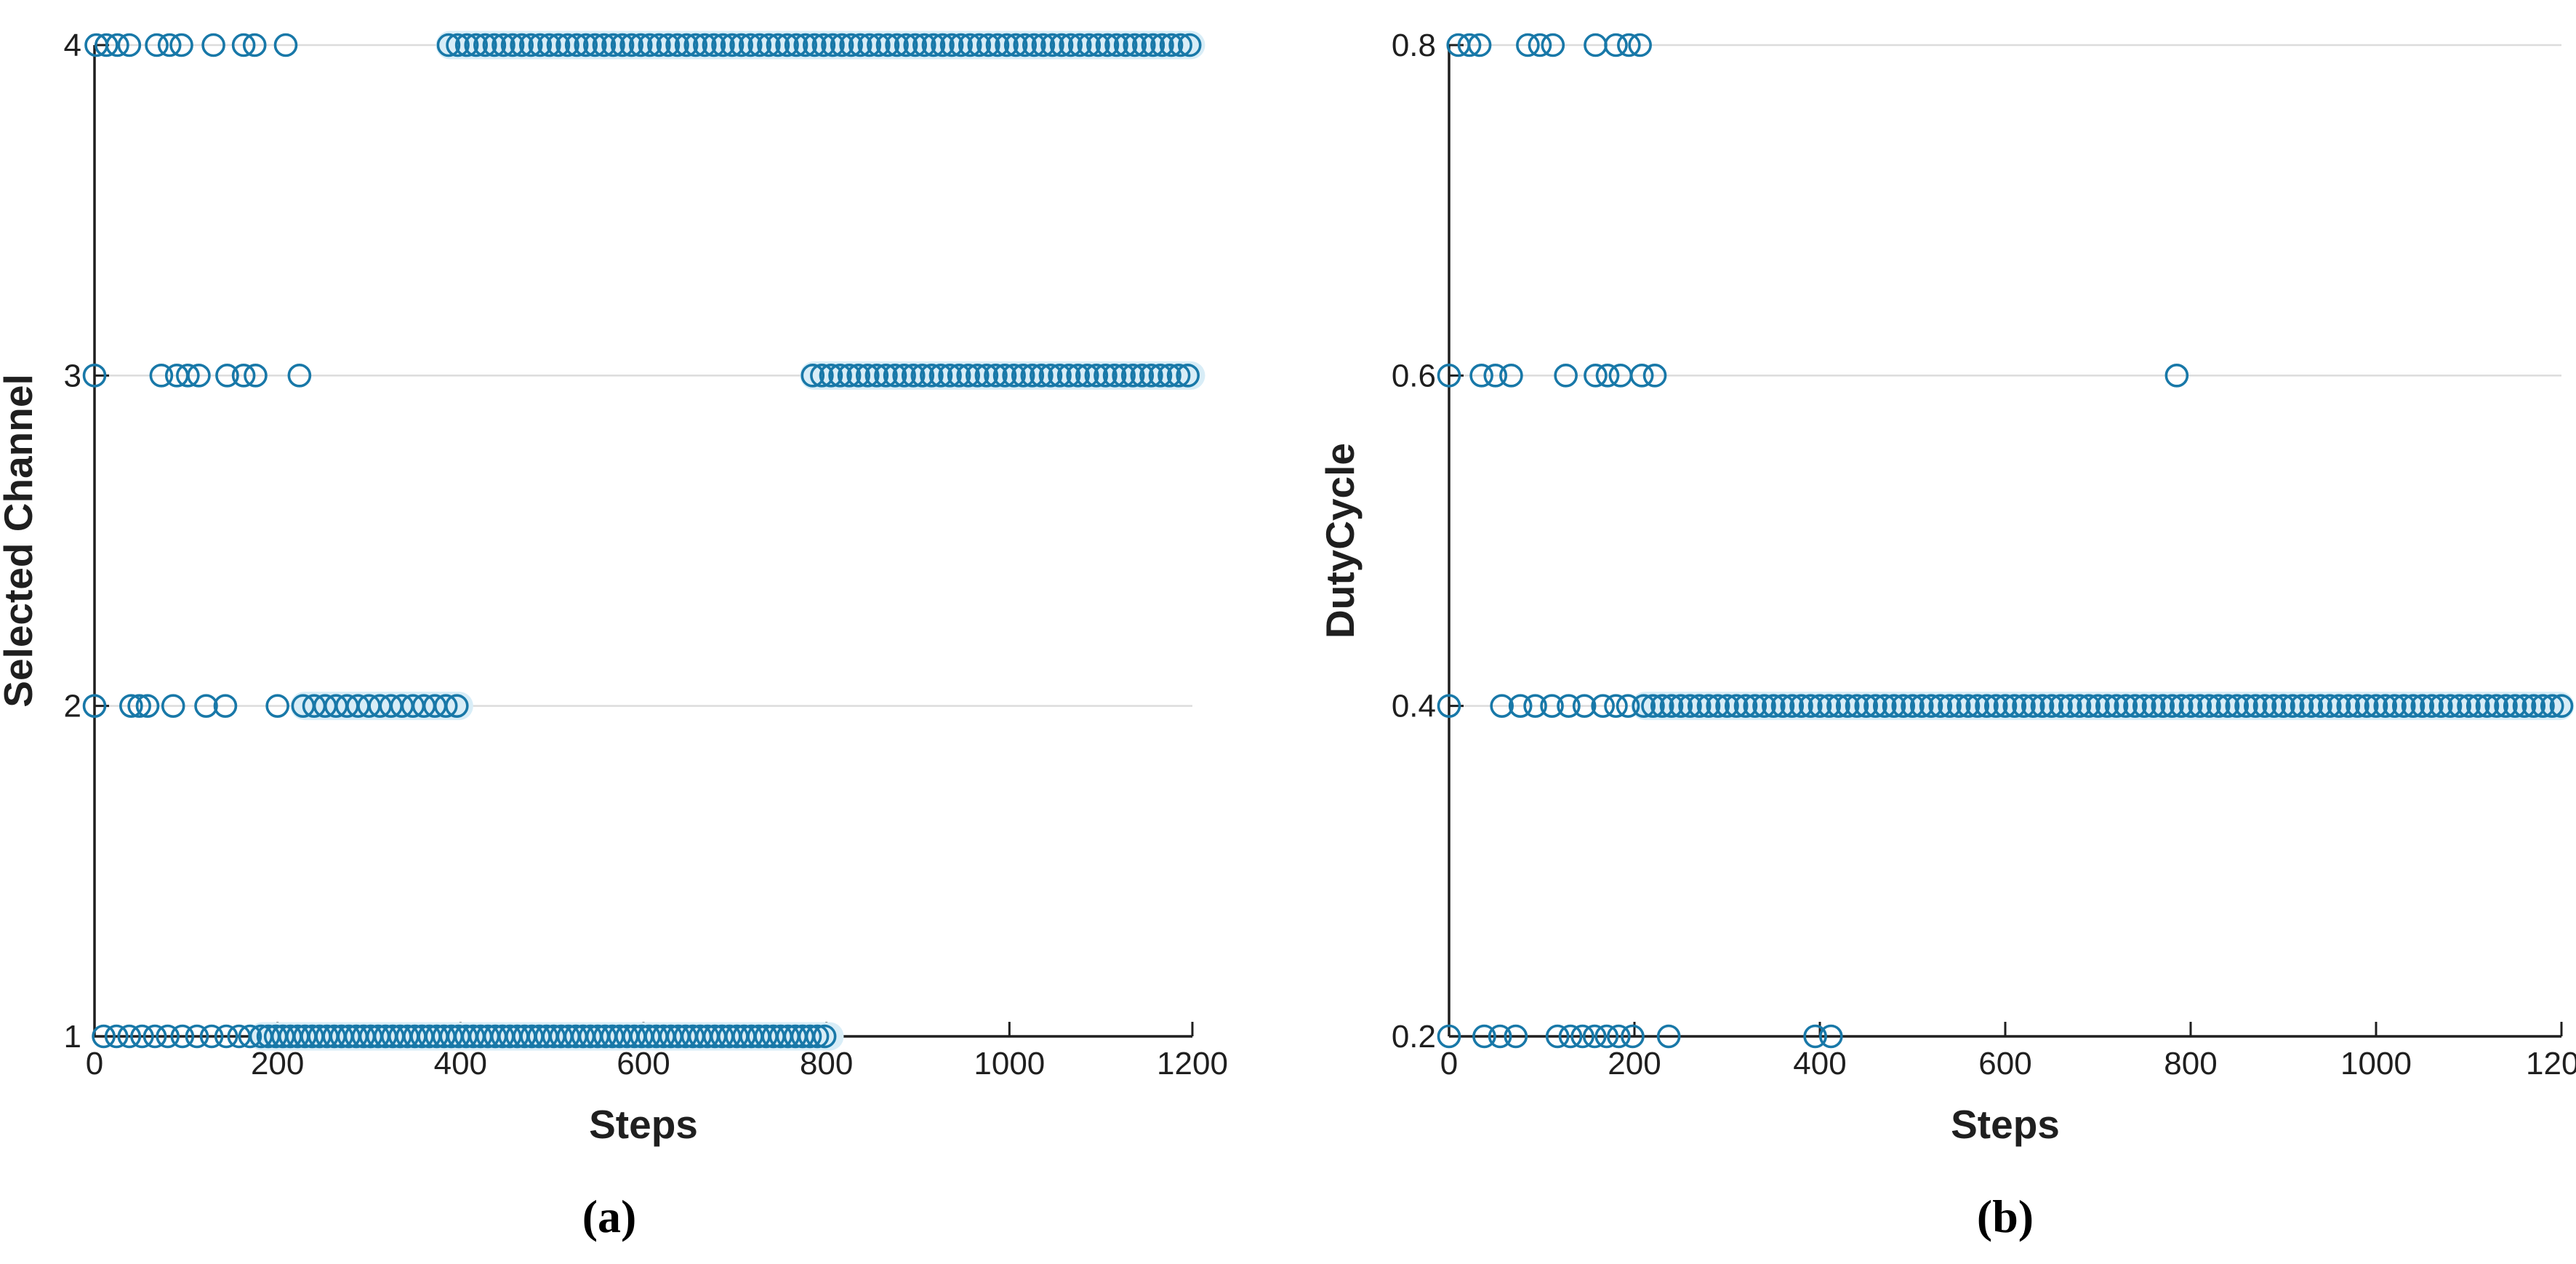 This screenshot has width=2576, height=1264. What do you see at coordinates (95, 1063) in the screenshot?
I see `x-tick-label: 0` at bounding box center [95, 1063].